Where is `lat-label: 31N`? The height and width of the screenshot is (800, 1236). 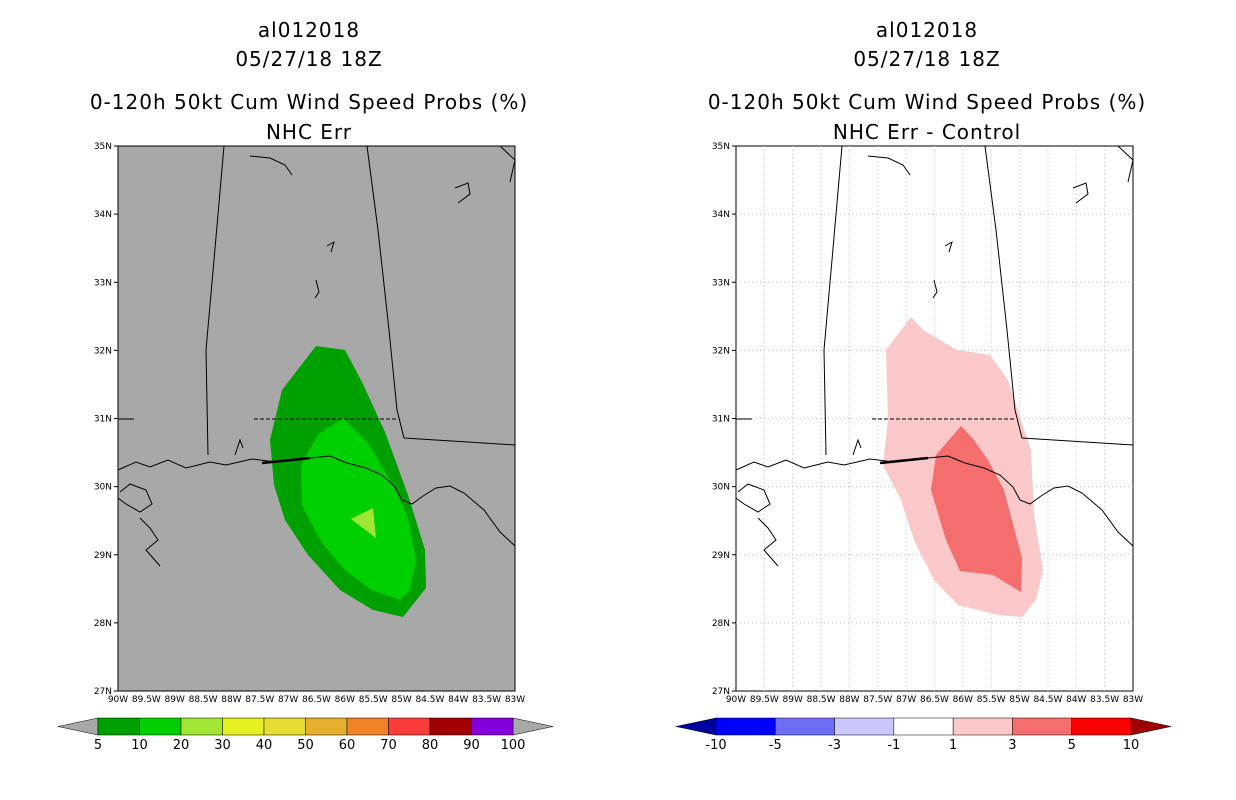
lat-label: 31N is located at coordinates (103, 420).